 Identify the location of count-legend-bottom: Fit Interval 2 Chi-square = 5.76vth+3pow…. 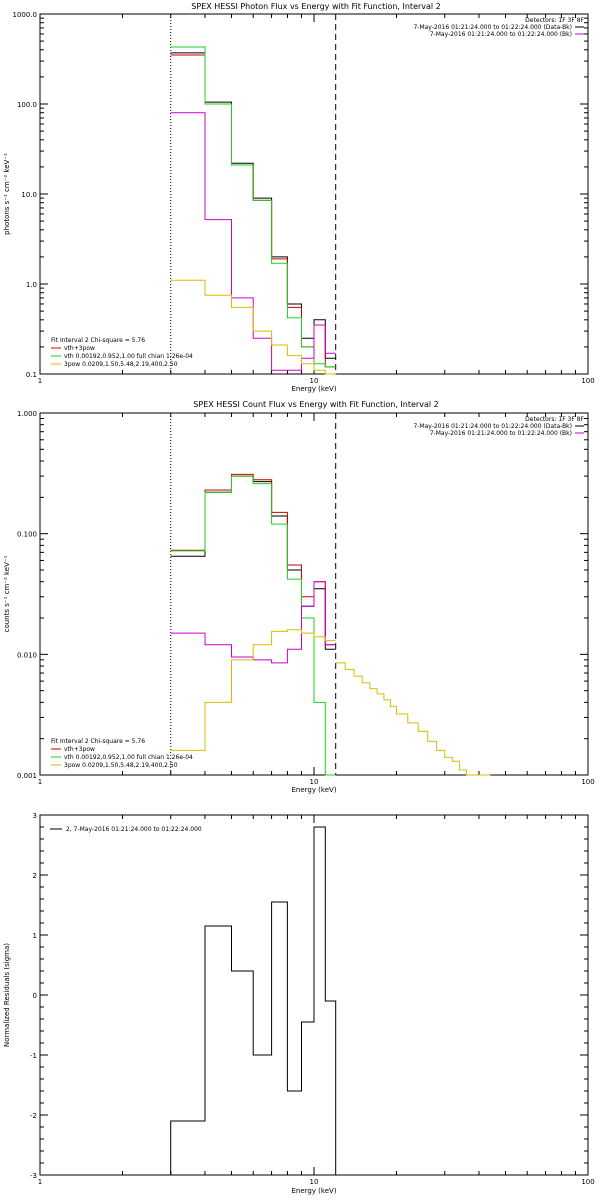
(122, 753).